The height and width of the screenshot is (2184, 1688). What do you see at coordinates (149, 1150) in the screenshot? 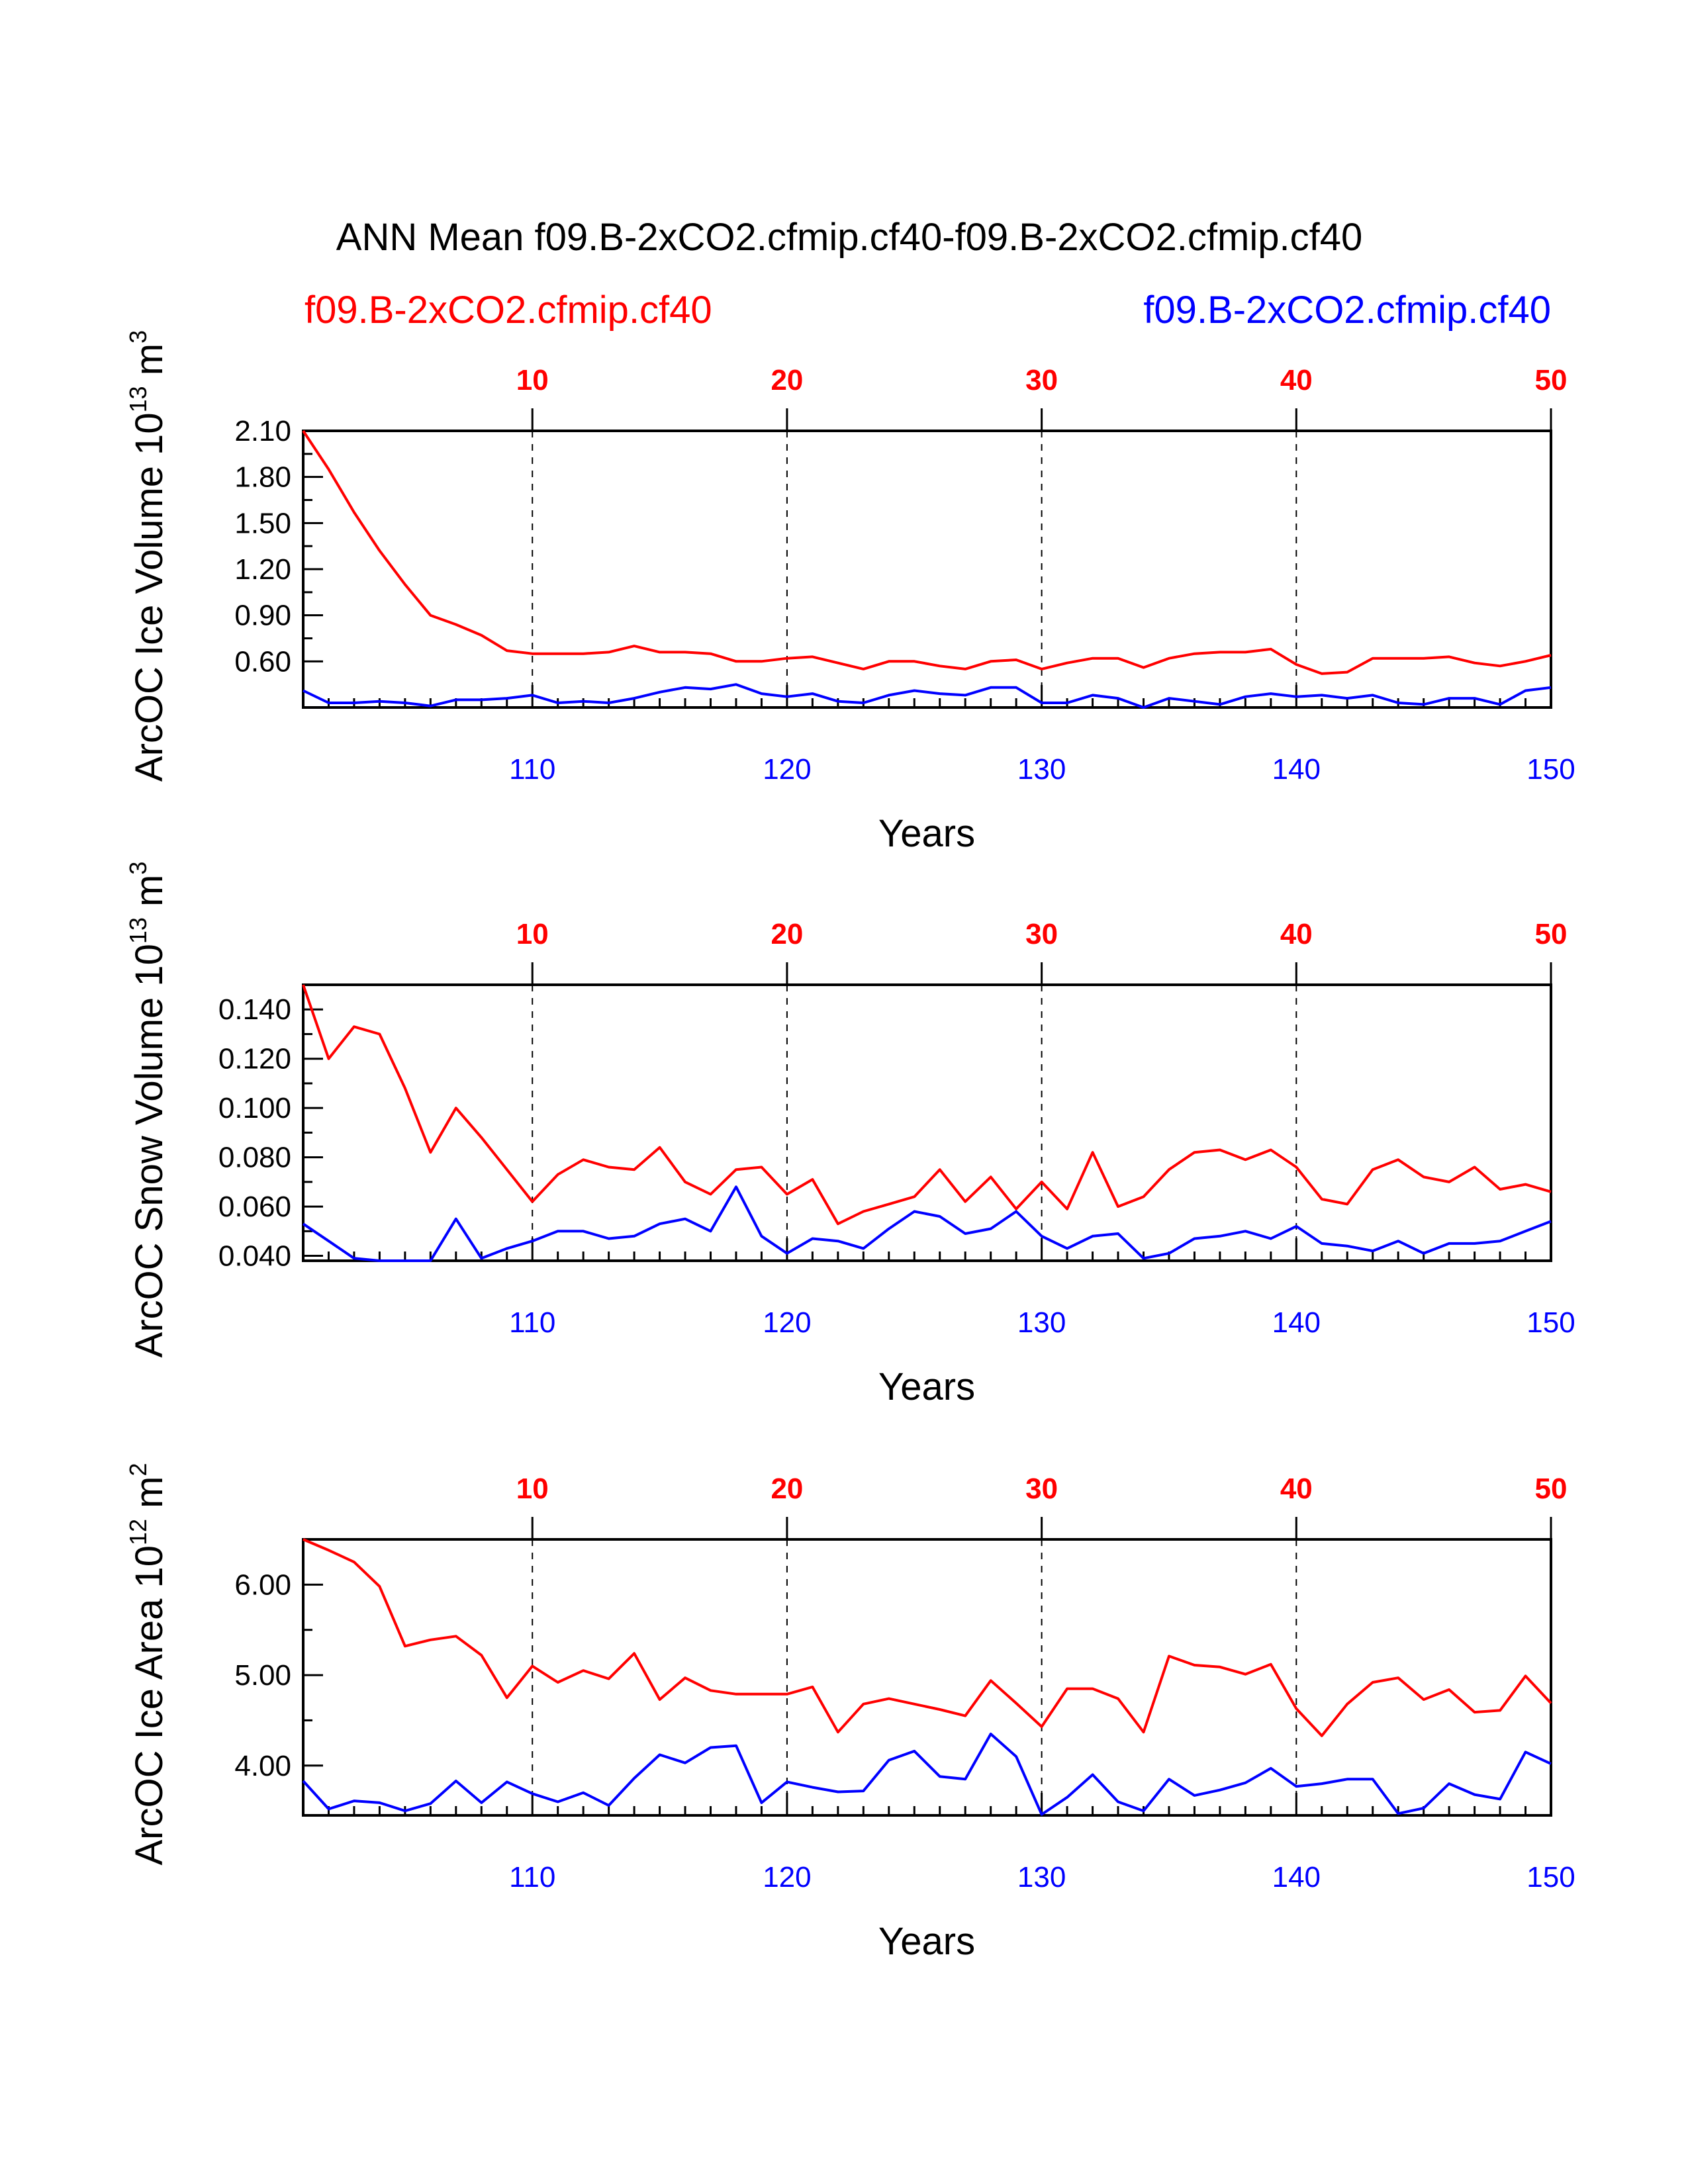
I see `y-axis-title-main: ArcOC Snow Volume 10` at bounding box center [149, 1150].